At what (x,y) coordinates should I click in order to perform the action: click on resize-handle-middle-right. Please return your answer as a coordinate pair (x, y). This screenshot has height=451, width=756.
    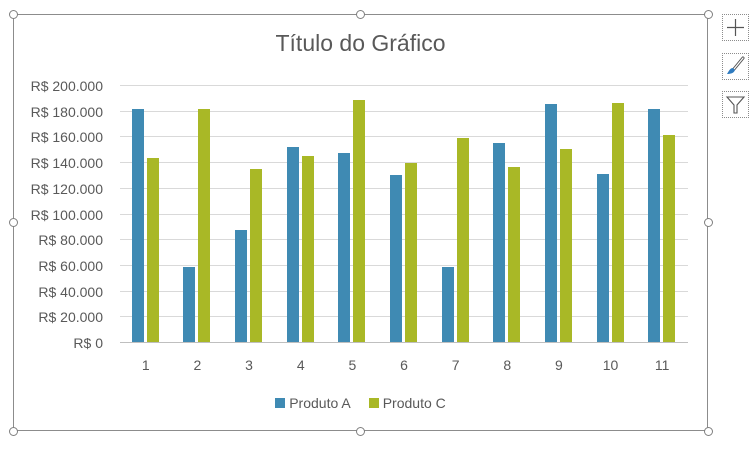
    Looking at the image, I should click on (708, 222).